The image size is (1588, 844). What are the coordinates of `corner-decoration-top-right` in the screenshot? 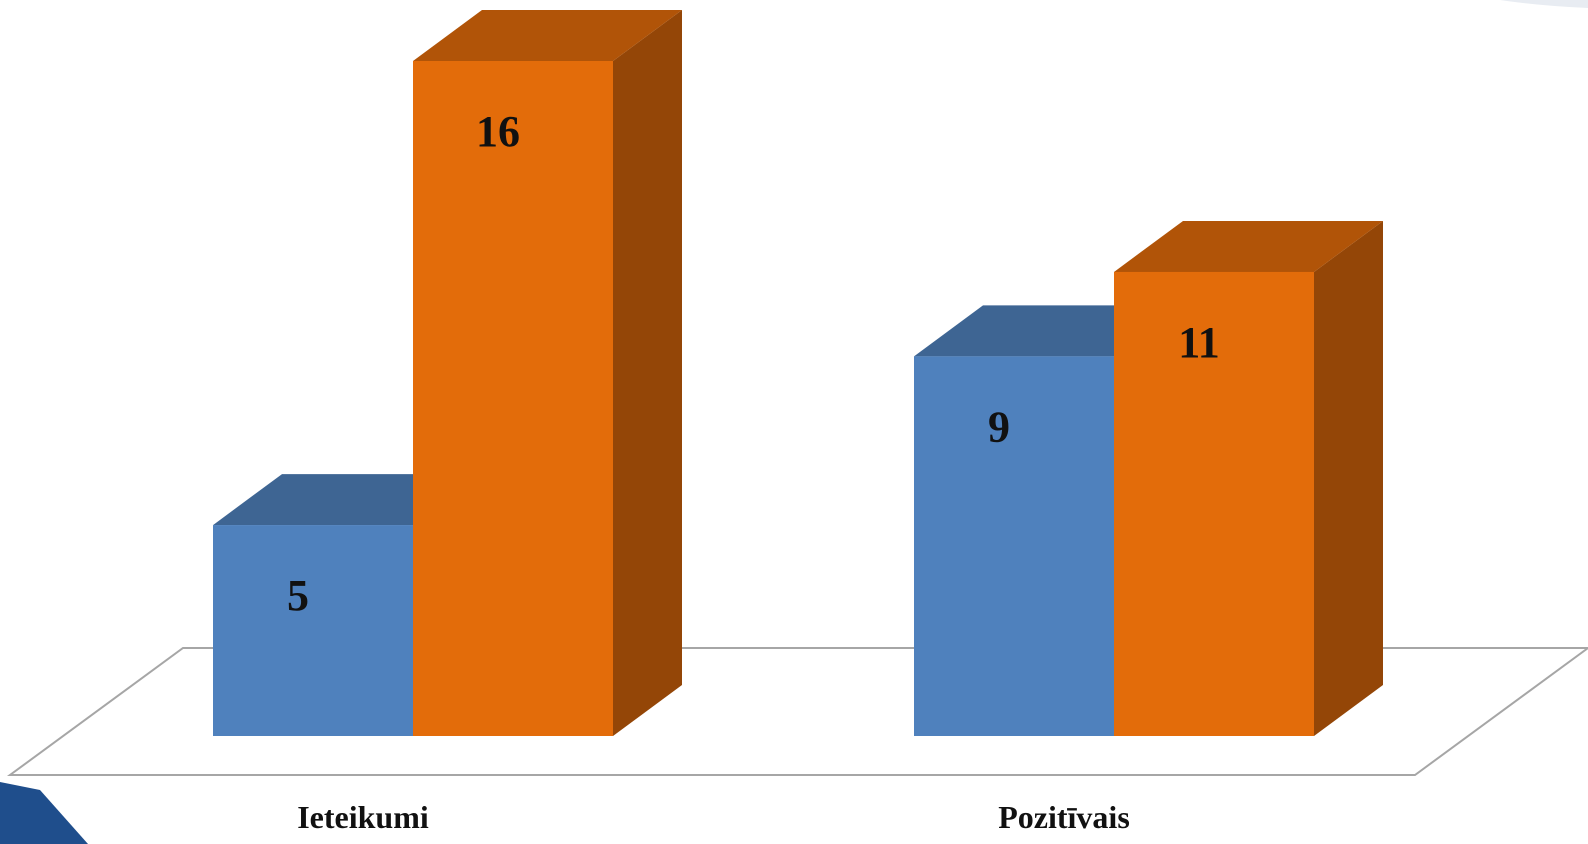 It's located at (1544, 4).